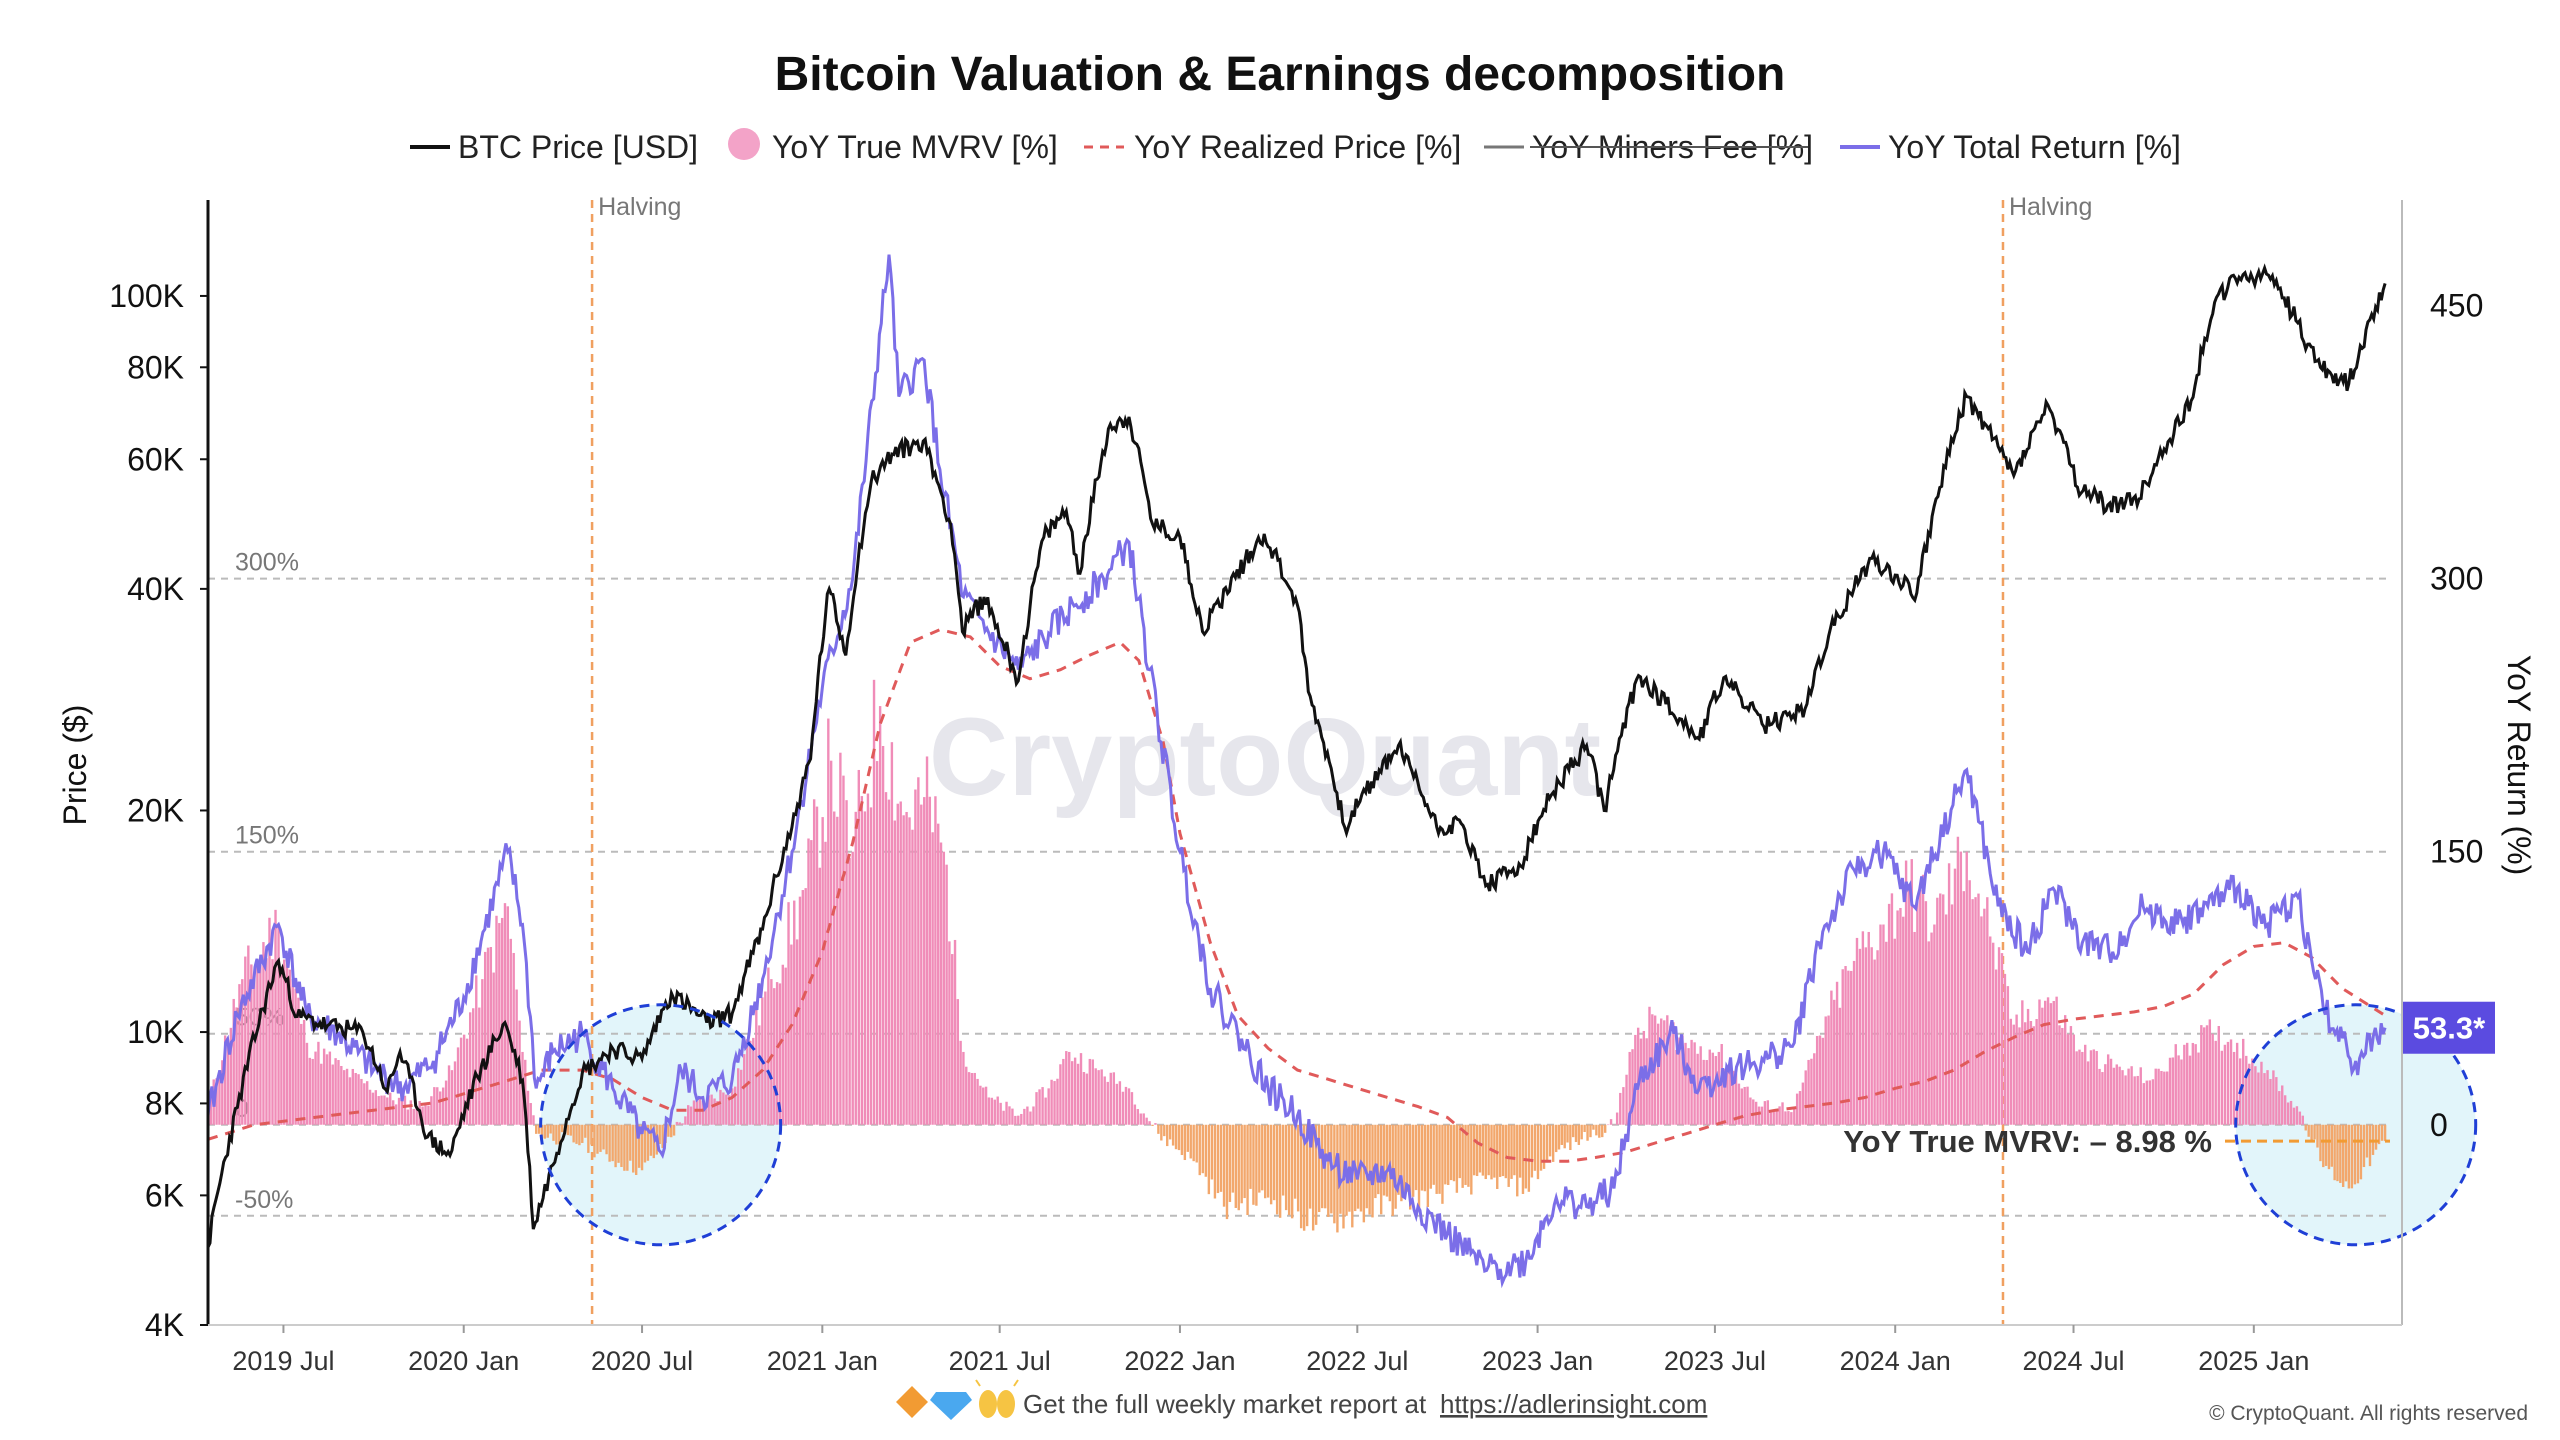 The height and width of the screenshot is (1440, 2560). I want to click on right-tick-label: 150, so click(2456, 852).